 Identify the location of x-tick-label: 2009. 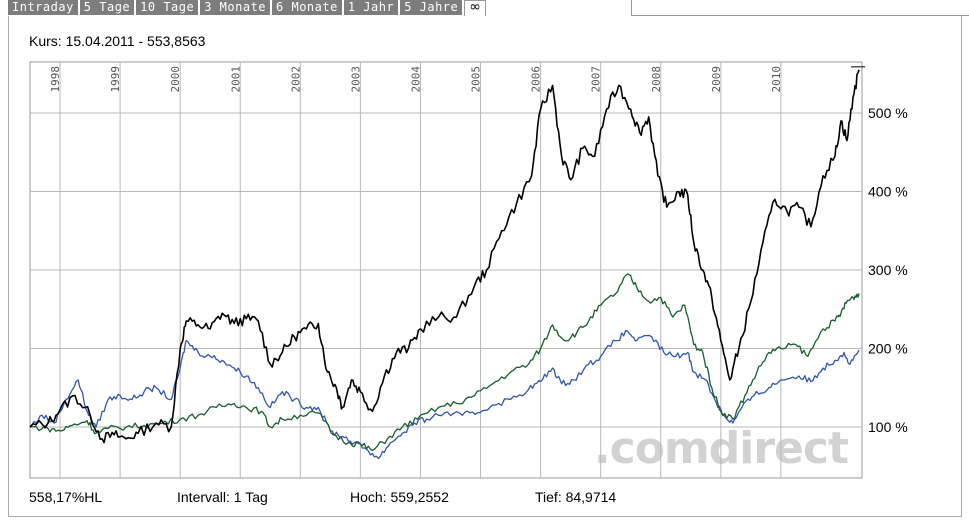
(716, 79).